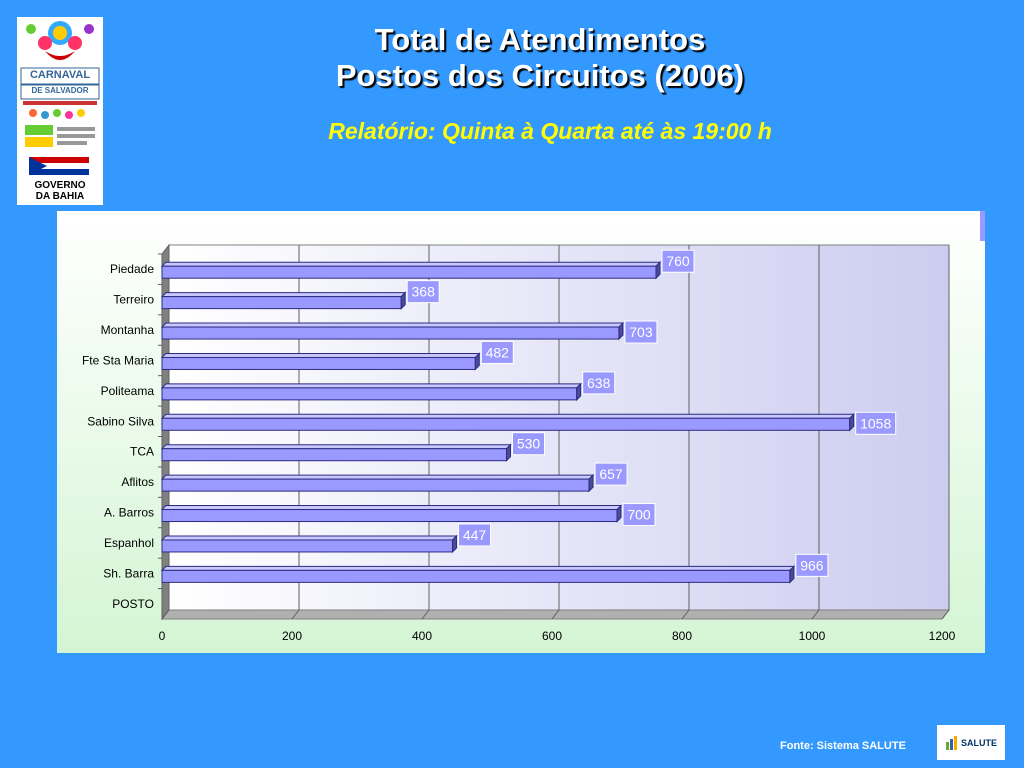 This screenshot has width=1024, height=768. I want to click on category-label: Terreiro, so click(133, 300).